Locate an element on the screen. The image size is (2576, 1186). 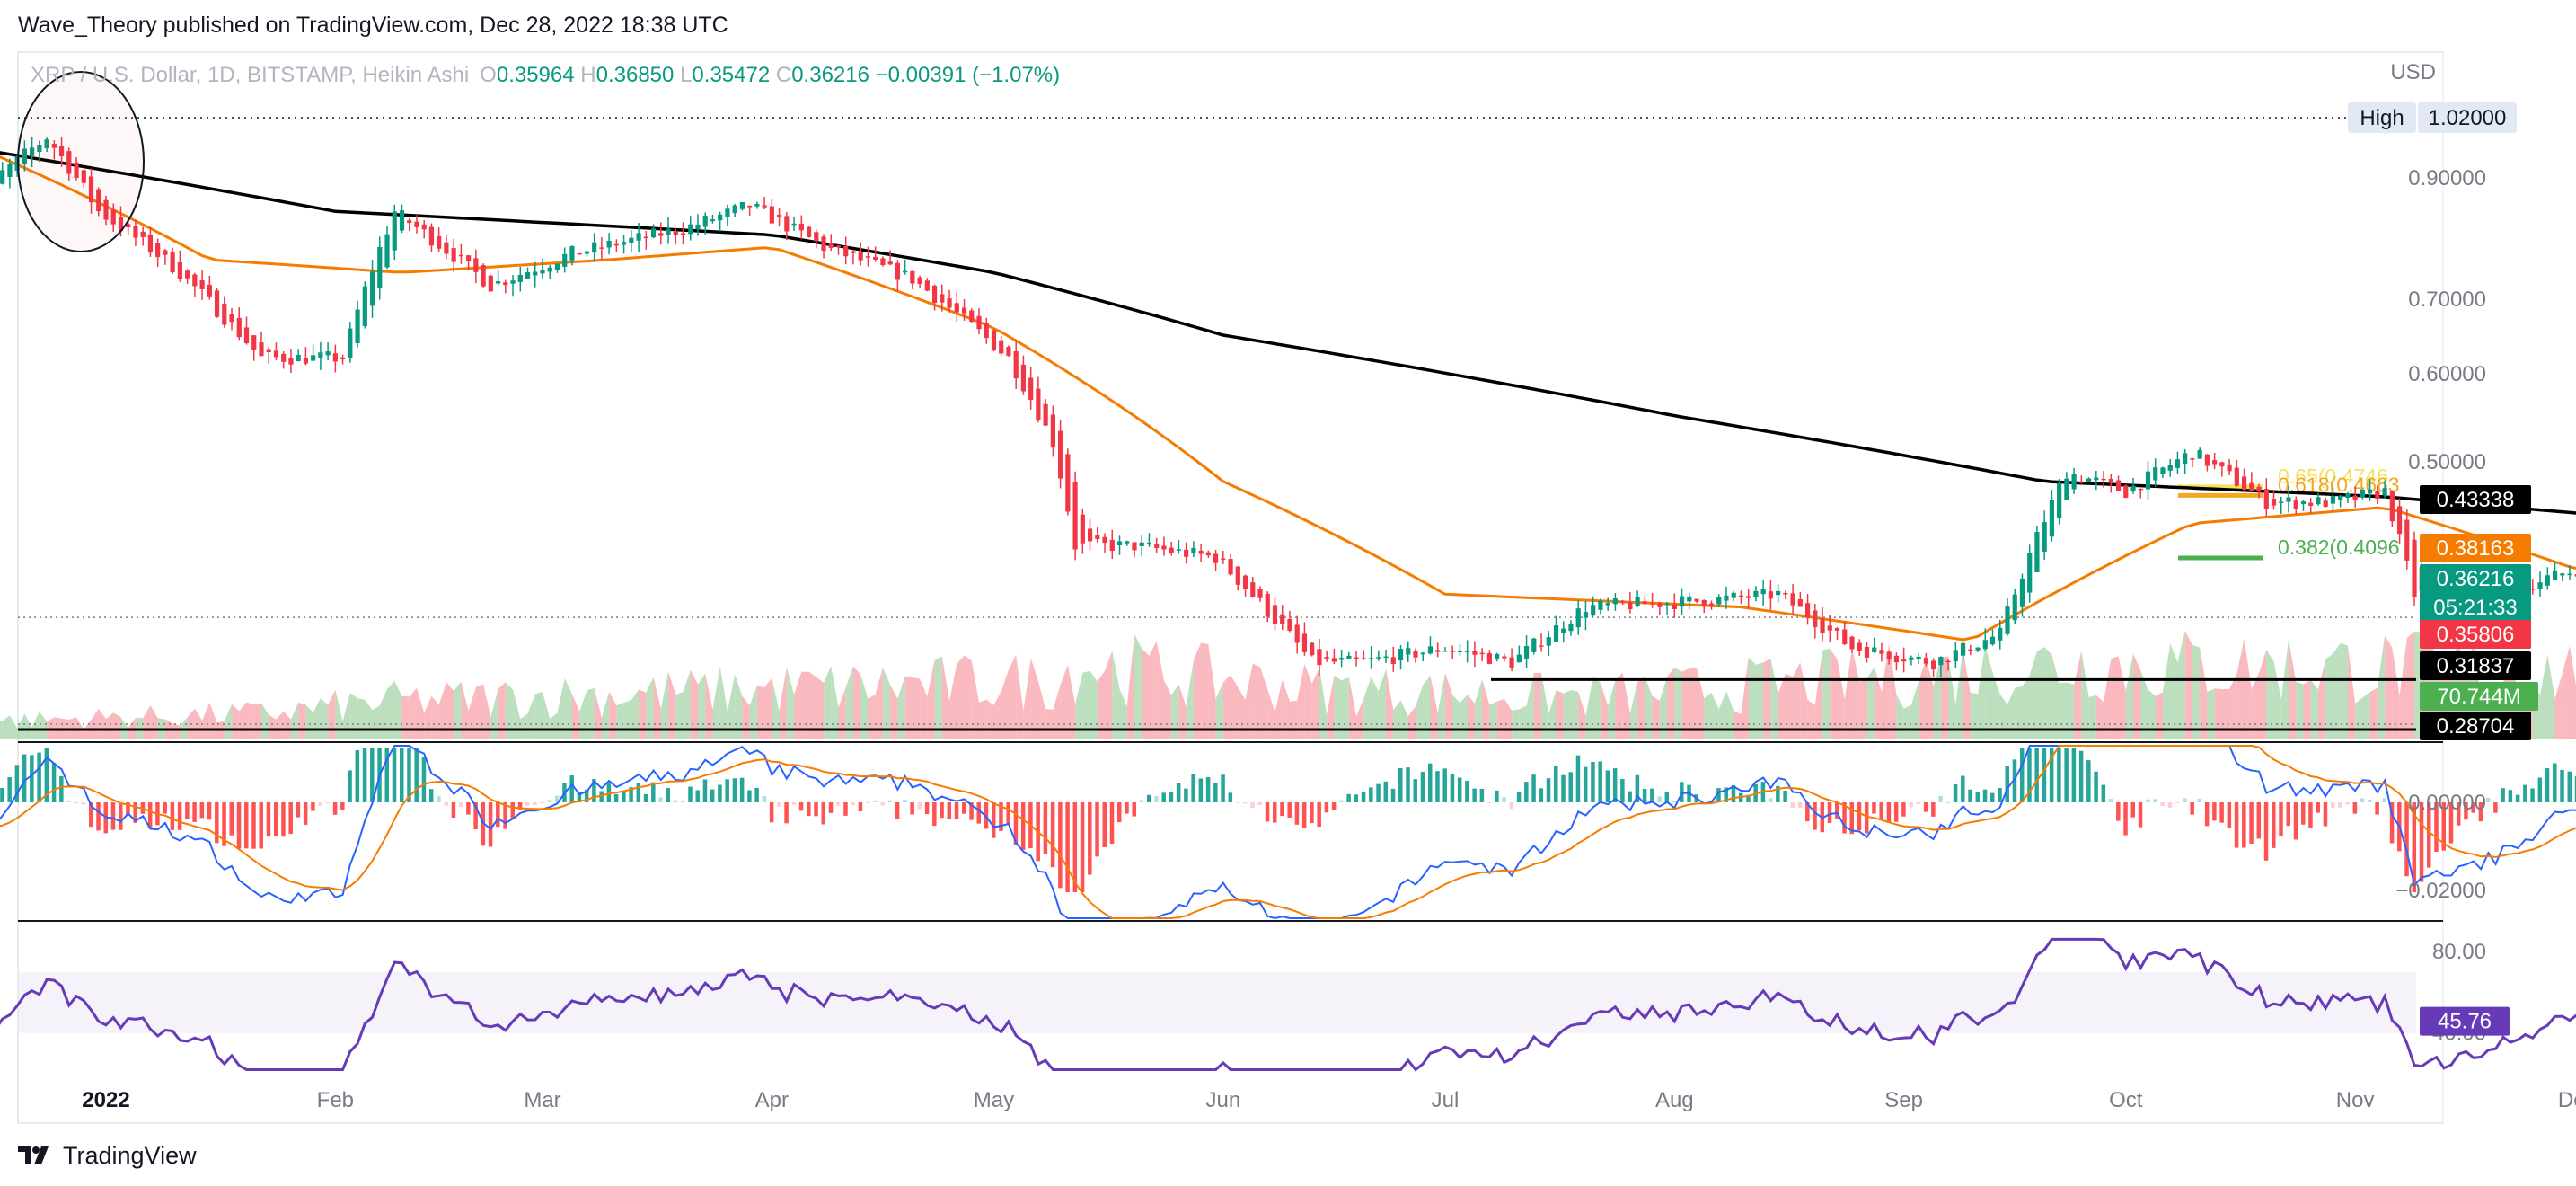
price-badge-text: 0.43338 is located at coordinates (2476, 500).